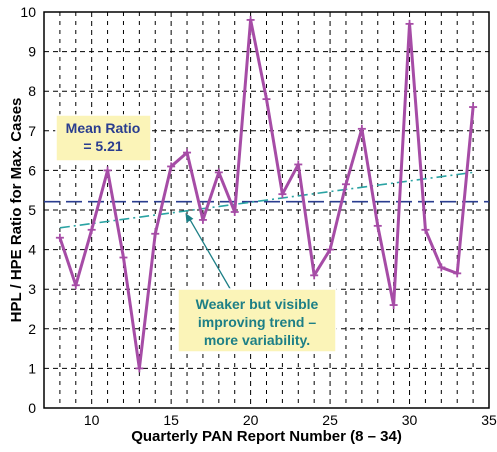 Image resolution: width=497 pixels, height=452 pixels. I want to click on mean-callout-text: = 5.21, so click(103, 146).